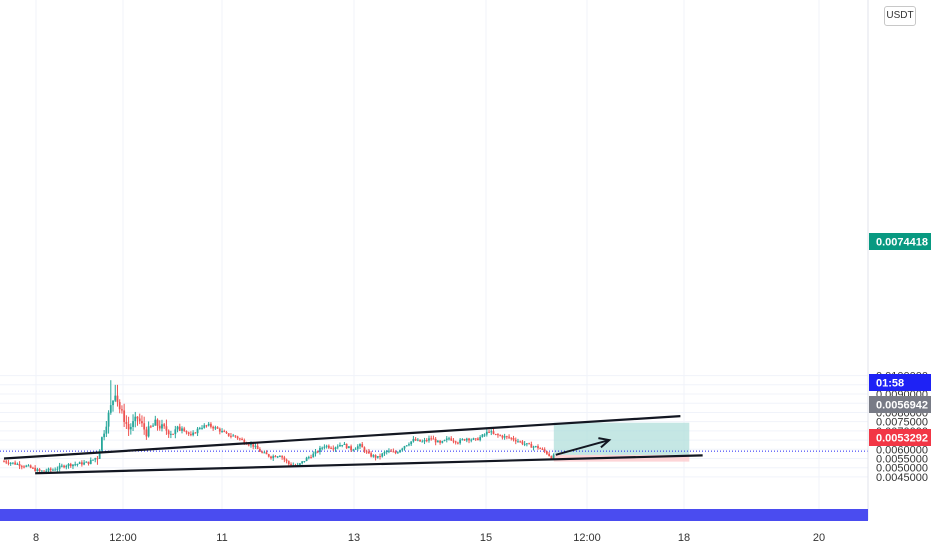 The image size is (932, 550). I want to click on price-tick-label: 0.0050000, so click(902, 469).